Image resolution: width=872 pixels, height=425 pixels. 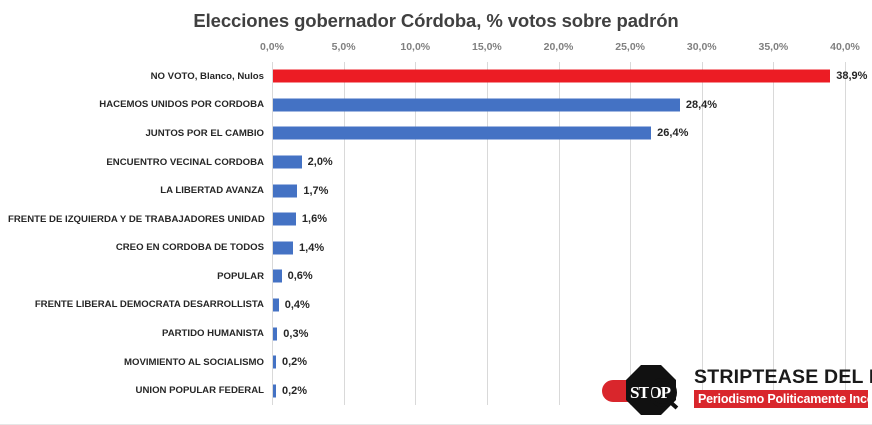 What do you see at coordinates (316, 190) in the screenshot?
I see `bar-value-label: 1,7%` at bounding box center [316, 190].